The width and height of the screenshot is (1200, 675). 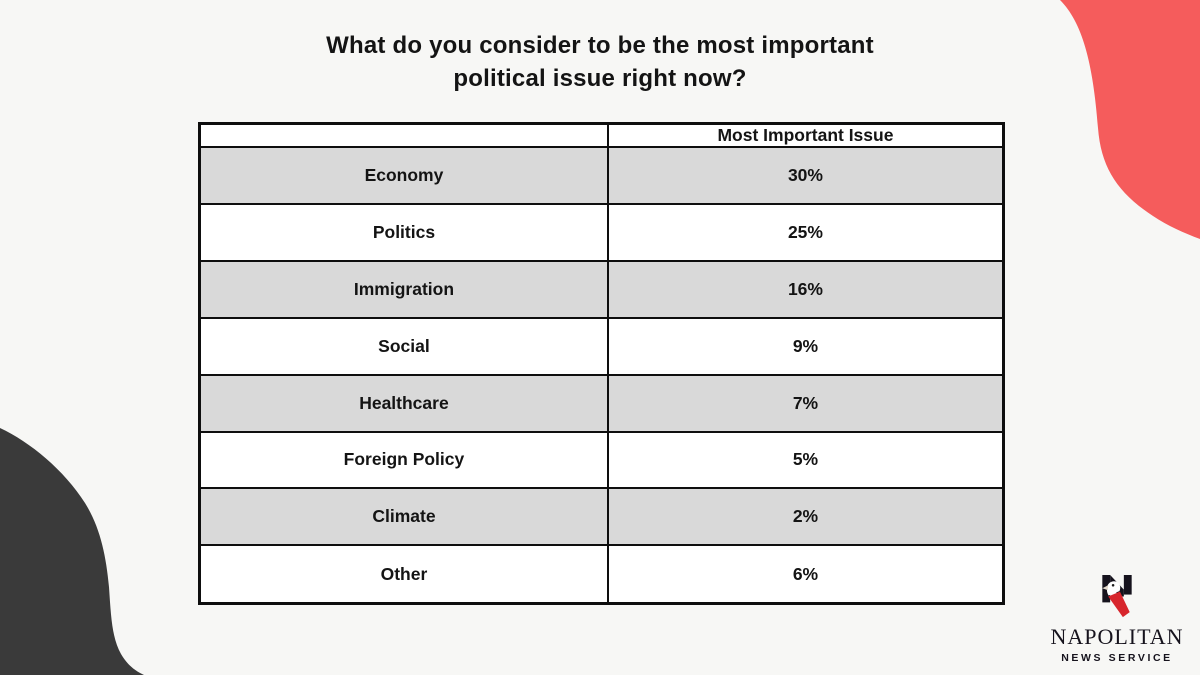 I want to click on issue-value-cell: 7%, so click(x=805, y=403).